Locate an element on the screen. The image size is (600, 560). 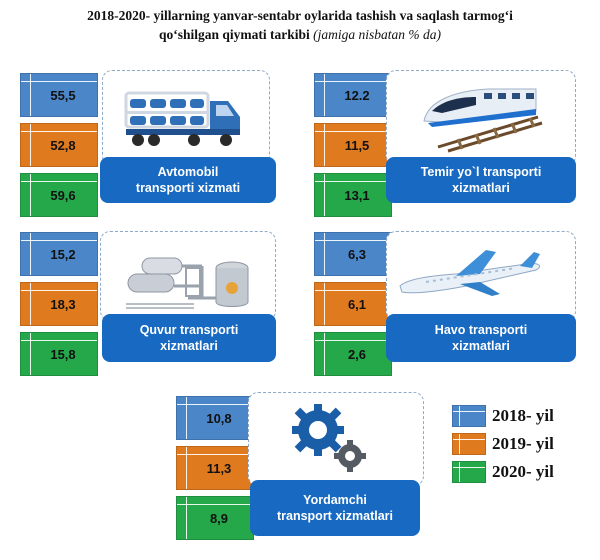
category-label-line-1: Yordamchi is located at coordinates (335, 500).